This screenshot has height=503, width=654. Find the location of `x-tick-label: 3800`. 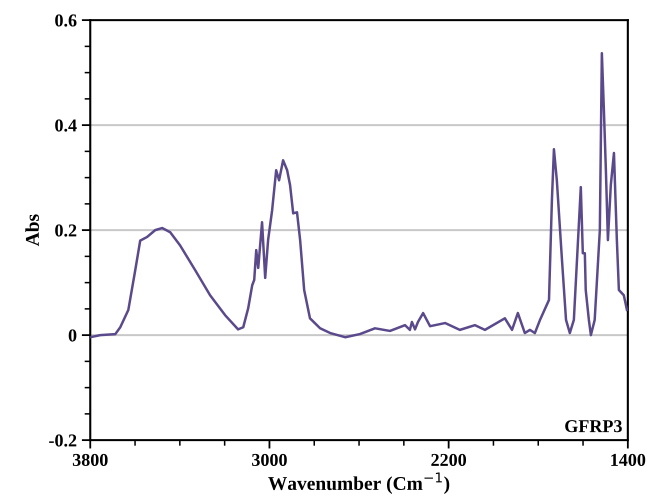

x-tick-label: 3800 is located at coordinates (90, 460).